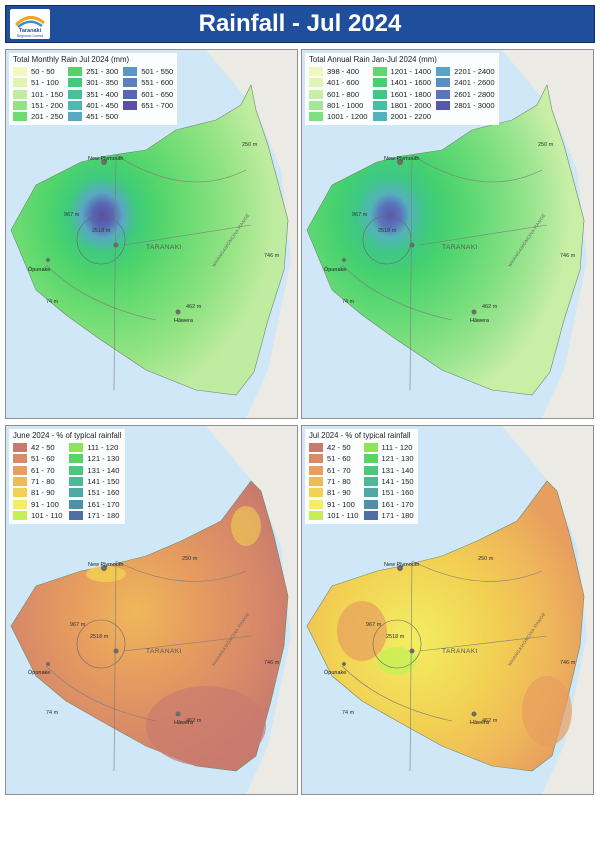  Describe the element at coordinates (148, 71) in the screenshot. I see `legend-item: 501 - 550` at that location.